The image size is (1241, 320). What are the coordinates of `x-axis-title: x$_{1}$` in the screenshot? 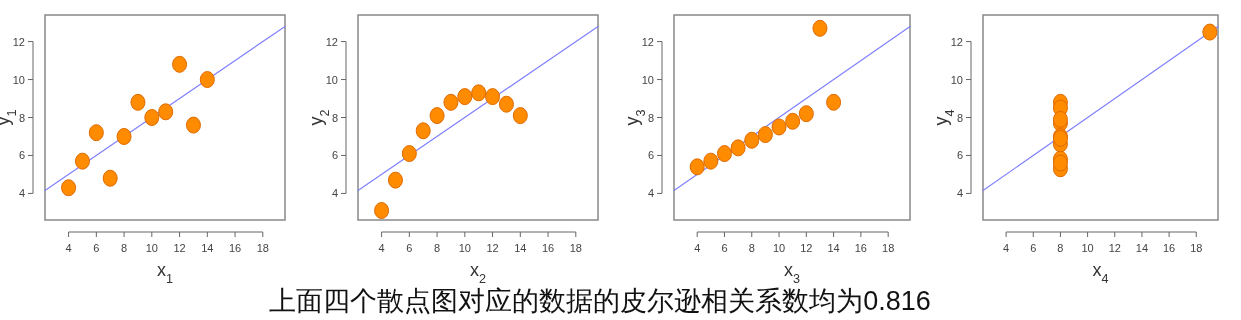 It's located at (165, 273).